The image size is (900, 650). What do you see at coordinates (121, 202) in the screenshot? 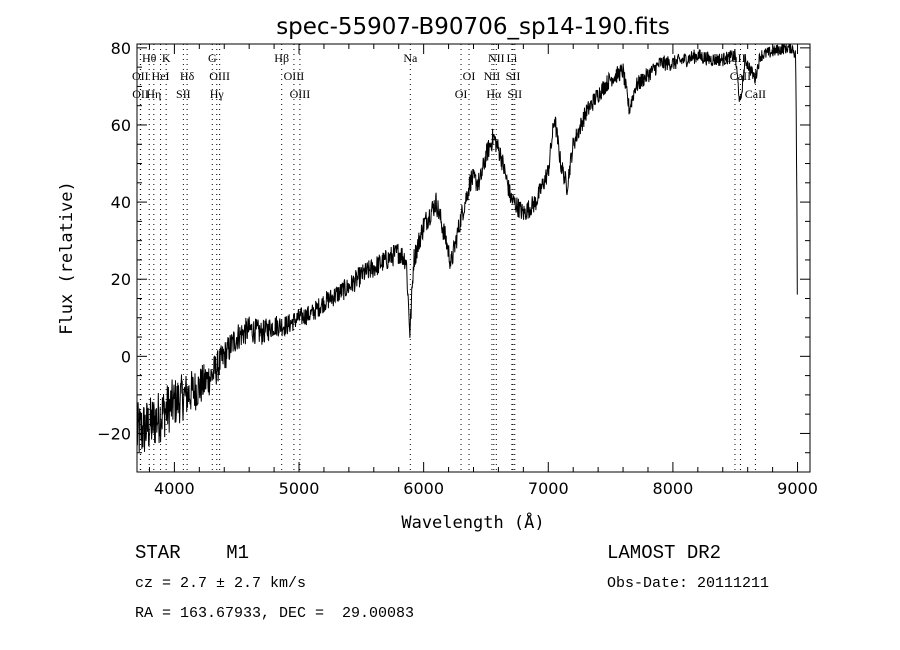
I see `y-tick-label: 40` at bounding box center [121, 202].